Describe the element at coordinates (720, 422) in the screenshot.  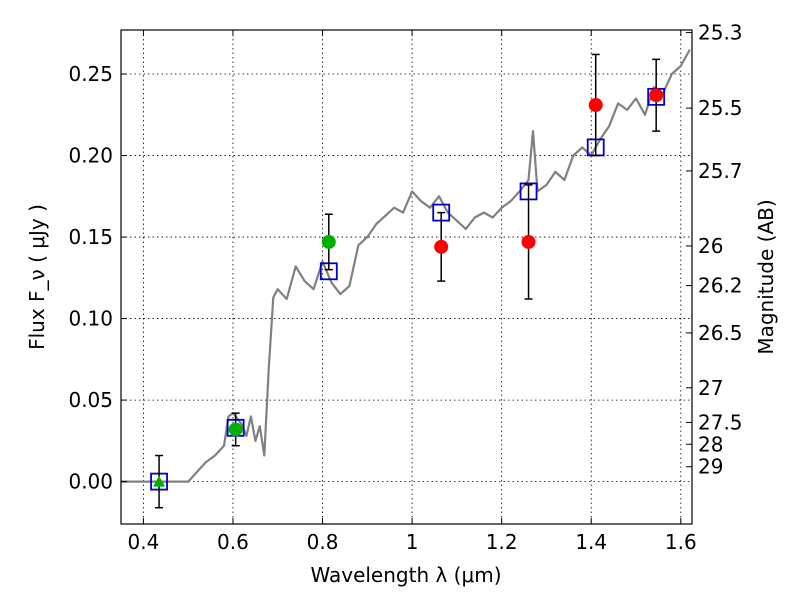
I see `magnitude-tick-label: 27.5` at that location.